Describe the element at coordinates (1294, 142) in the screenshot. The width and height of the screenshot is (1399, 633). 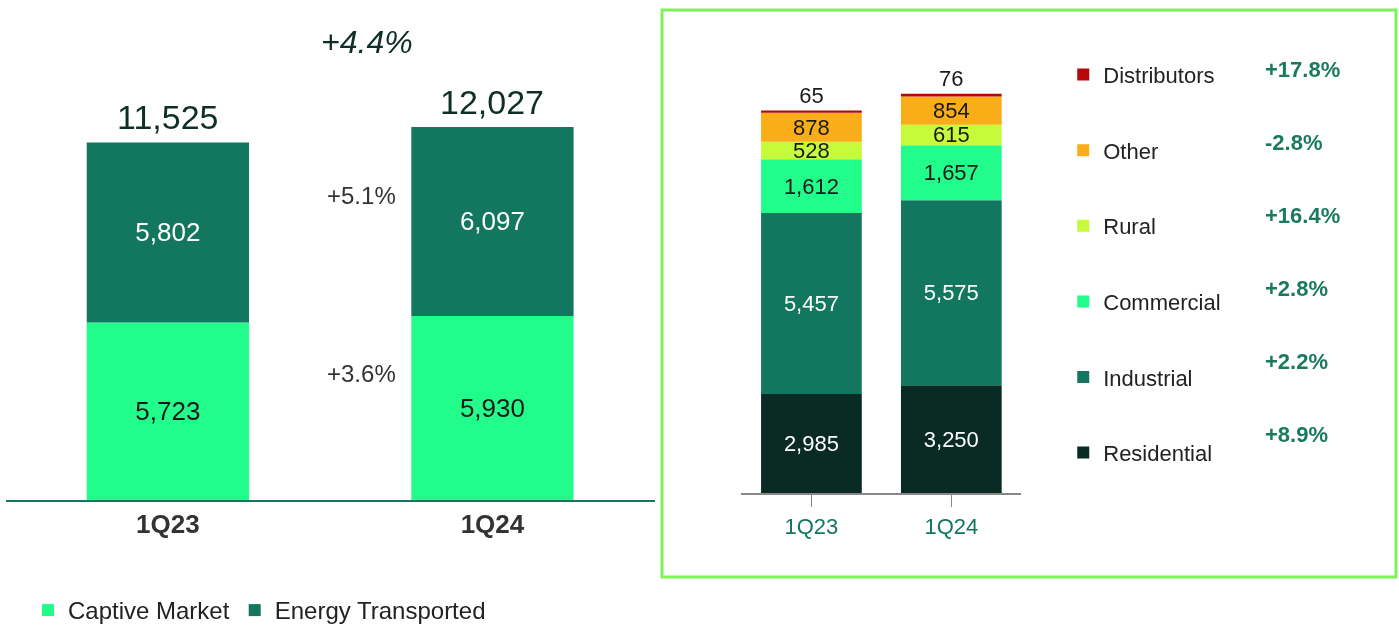
I see `text: -2.8%` at that location.